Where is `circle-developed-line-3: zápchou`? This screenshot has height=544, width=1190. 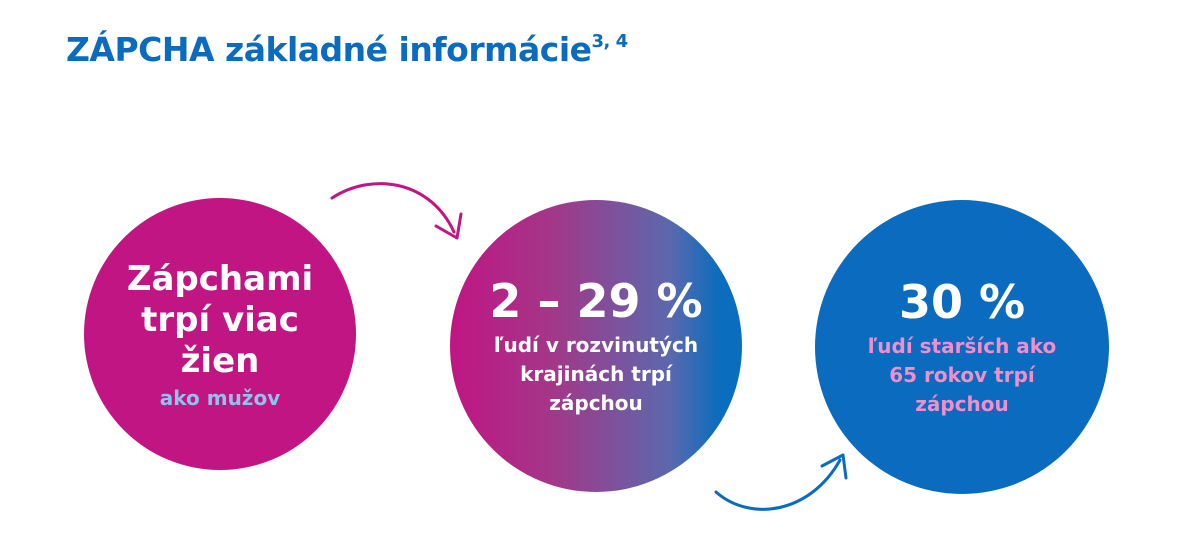
circle-developed-line-3: zápchou is located at coordinates (596, 402).